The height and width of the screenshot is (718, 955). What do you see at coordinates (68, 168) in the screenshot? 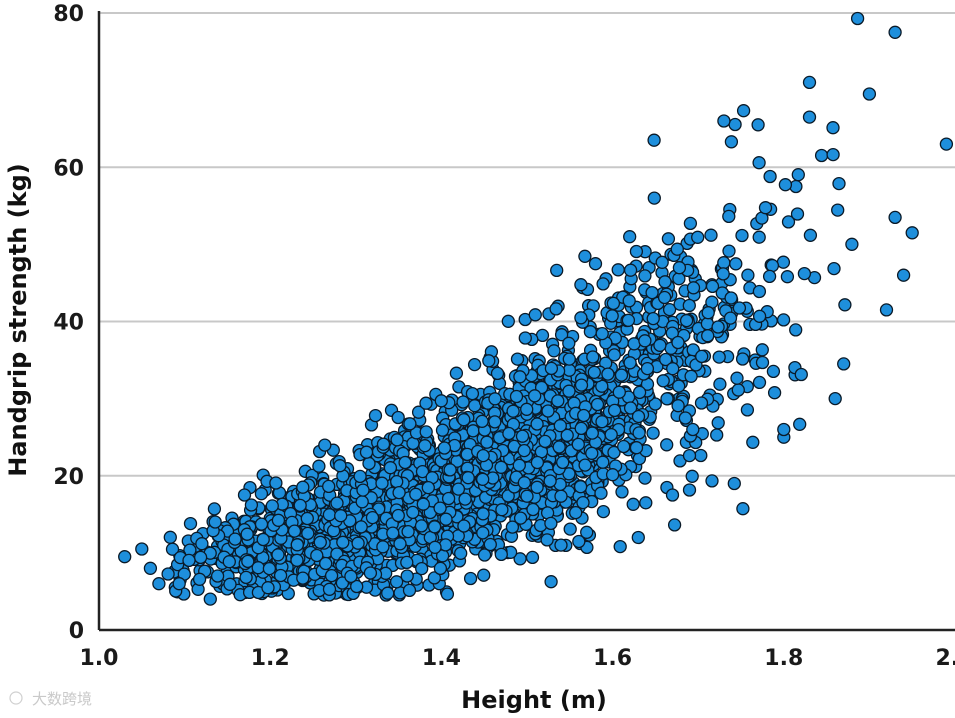
I see `y-tick-label: 60` at bounding box center [68, 168].